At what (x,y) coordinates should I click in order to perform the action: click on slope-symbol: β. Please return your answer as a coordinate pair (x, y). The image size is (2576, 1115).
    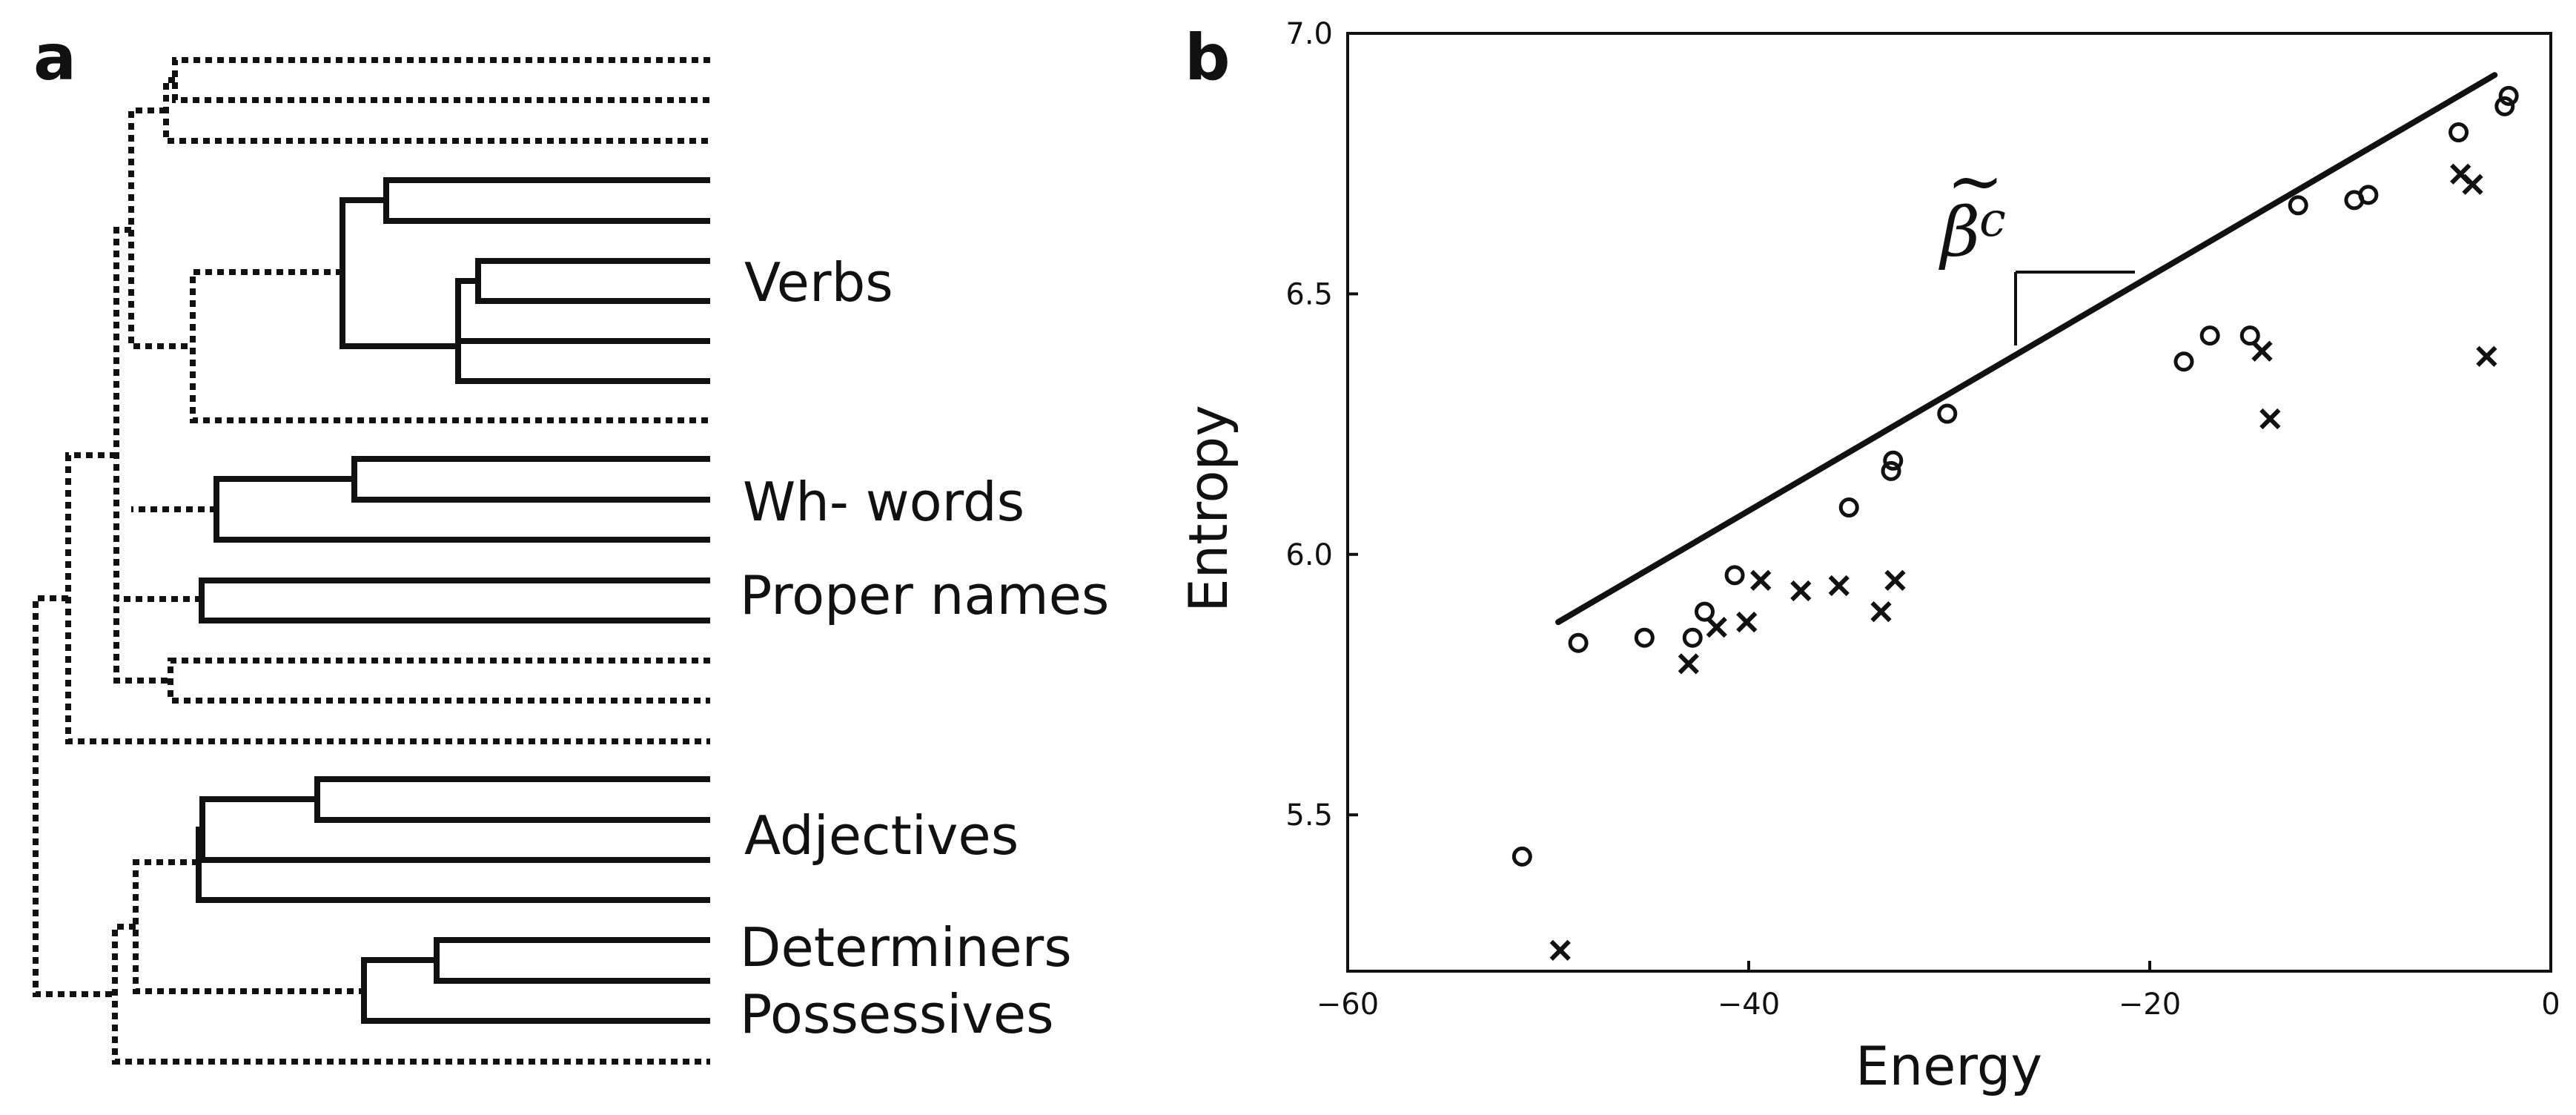
    Looking at the image, I should click on (1959, 233).